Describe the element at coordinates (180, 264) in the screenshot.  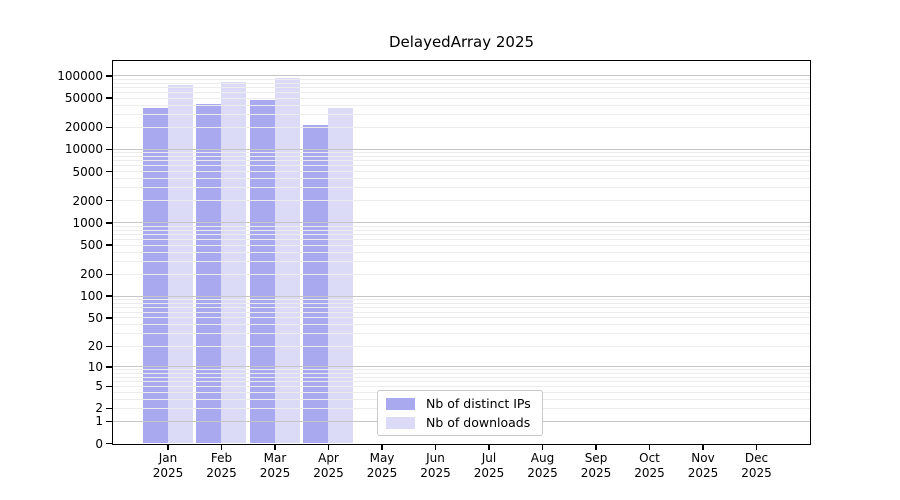
I see `bar-nb-of-downloads-jan` at that location.